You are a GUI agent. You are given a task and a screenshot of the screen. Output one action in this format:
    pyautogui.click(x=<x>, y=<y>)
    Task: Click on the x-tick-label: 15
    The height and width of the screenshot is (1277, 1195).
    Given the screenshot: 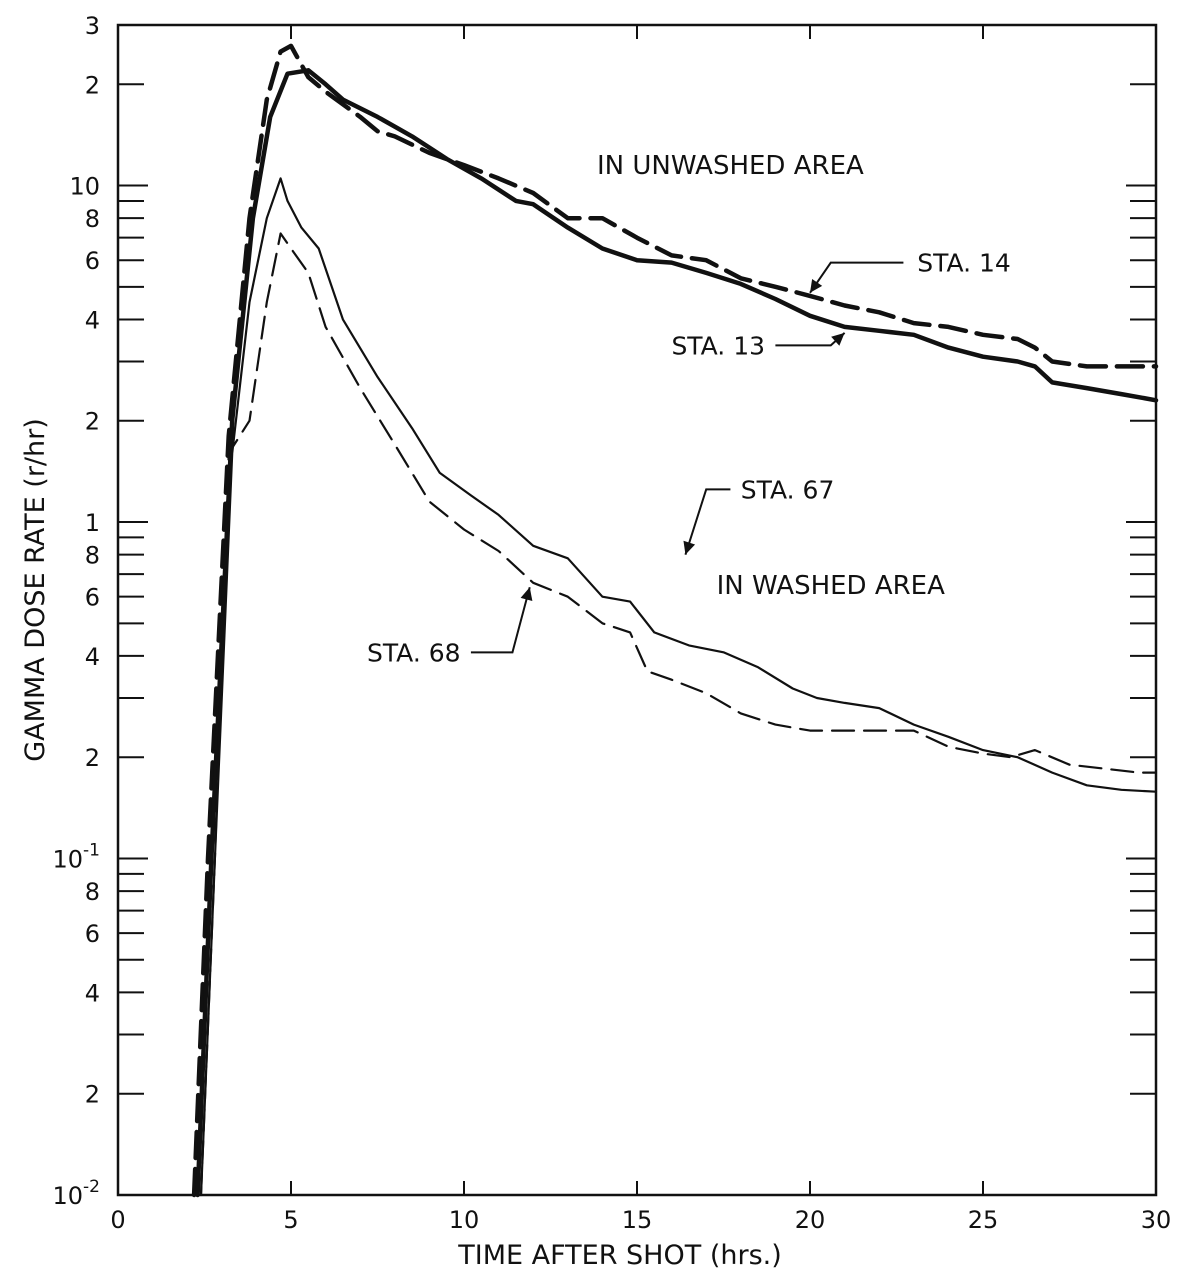 What is the action you would take?
    pyautogui.click(x=637, y=1220)
    